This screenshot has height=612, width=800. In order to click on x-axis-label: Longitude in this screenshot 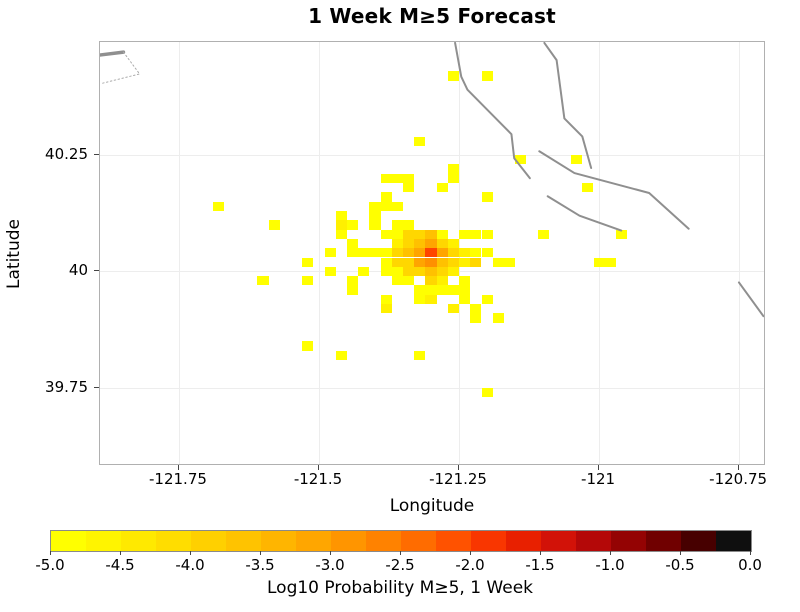, I will do `click(432, 506)`.